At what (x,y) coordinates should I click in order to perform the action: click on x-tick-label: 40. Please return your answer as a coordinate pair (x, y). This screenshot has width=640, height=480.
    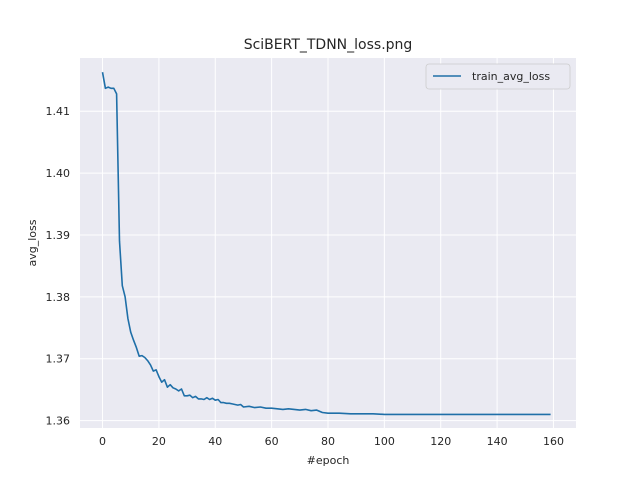
    Looking at the image, I should click on (215, 441).